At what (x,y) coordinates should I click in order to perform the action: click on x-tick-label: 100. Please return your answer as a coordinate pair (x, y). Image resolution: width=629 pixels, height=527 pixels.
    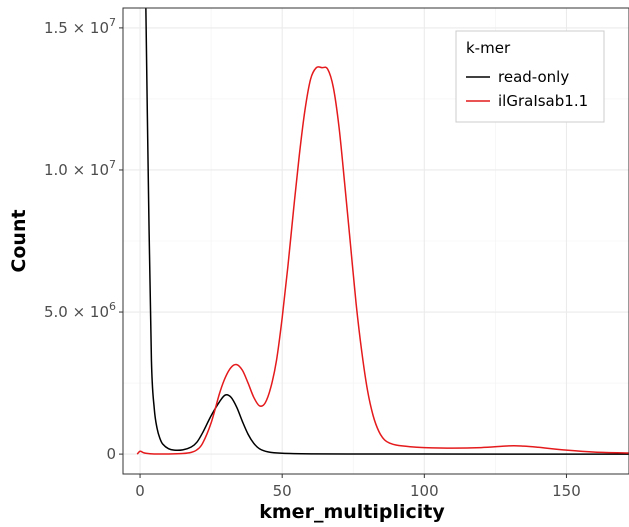
    Looking at the image, I should click on (424, 491).